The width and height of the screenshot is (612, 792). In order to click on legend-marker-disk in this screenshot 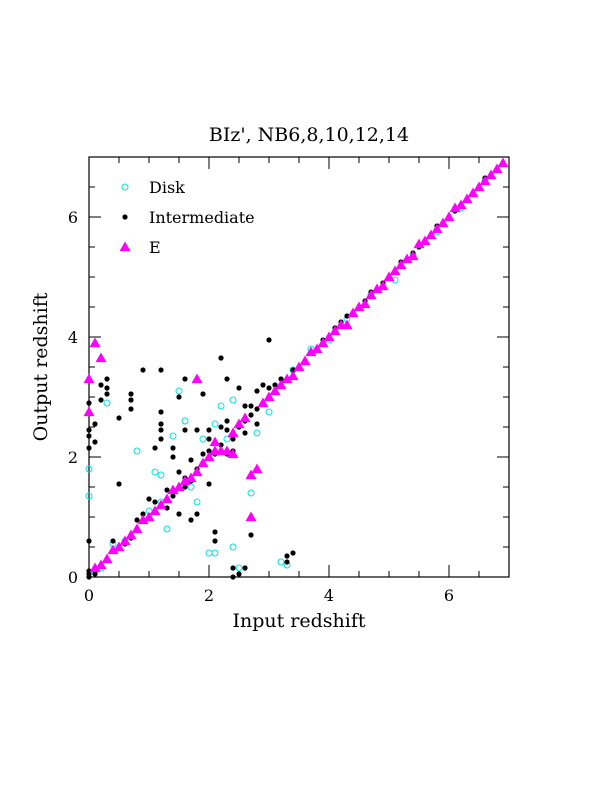, I will do `click(125, 187)`.